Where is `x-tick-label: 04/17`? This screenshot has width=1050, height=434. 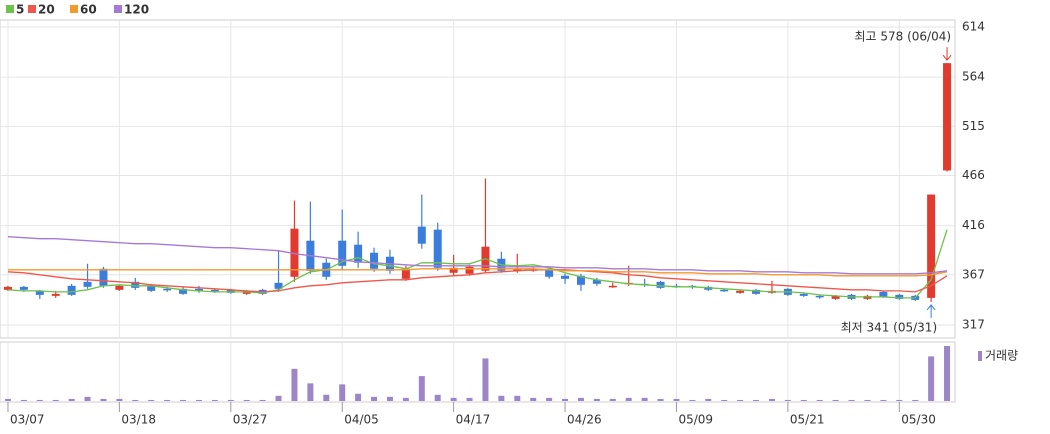 x-tick-label: 04/17 is located at coordinates (473, 420).